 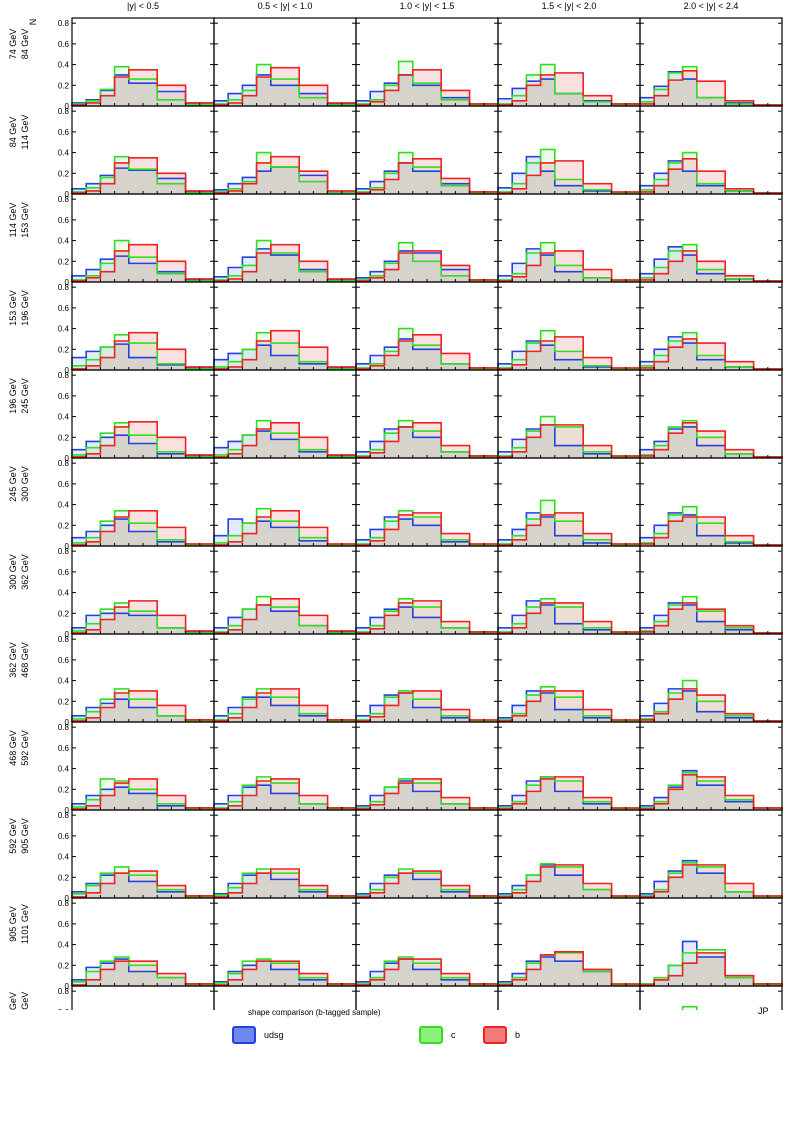 What do you see at coordinates (13, 484) in the screenshot?
I see `row-label-low: 245 GeV` at bounding box center [13, 484].